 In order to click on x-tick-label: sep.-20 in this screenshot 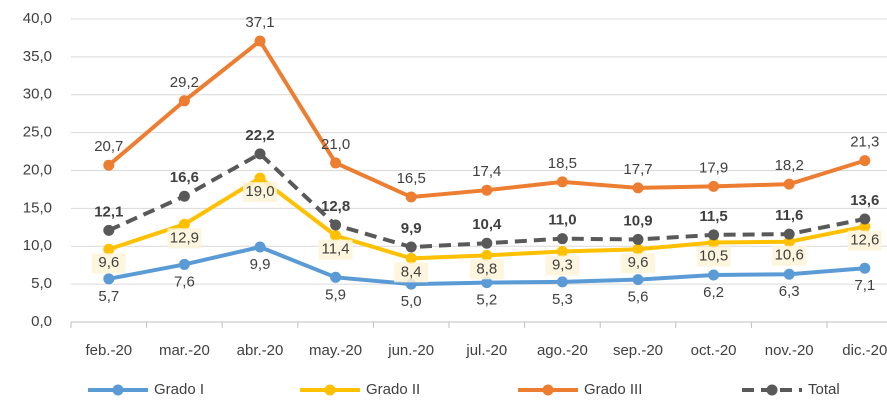, I will do `click(638, 350)`.